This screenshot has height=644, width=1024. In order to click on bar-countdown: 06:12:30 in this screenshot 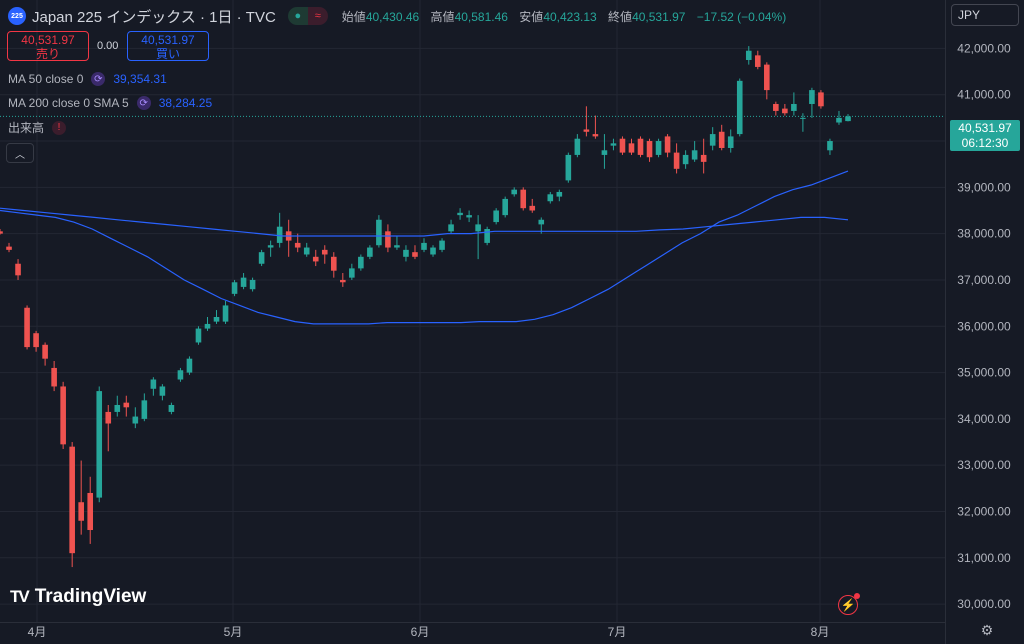, I will do `click(985, 143)`.